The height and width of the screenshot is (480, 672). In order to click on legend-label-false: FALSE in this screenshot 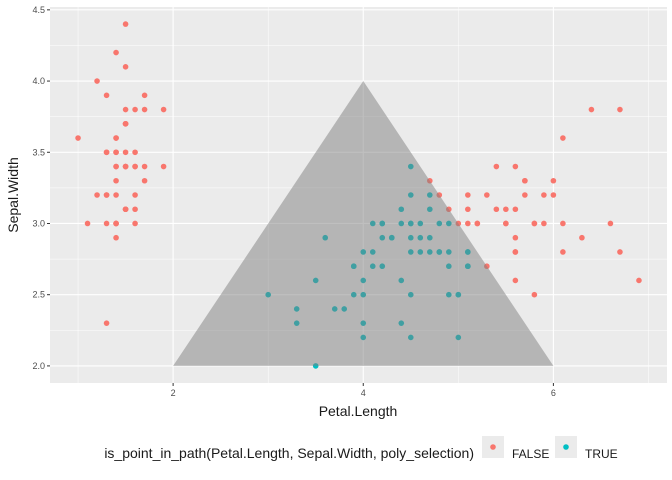, I will do `click(530, 454)`.